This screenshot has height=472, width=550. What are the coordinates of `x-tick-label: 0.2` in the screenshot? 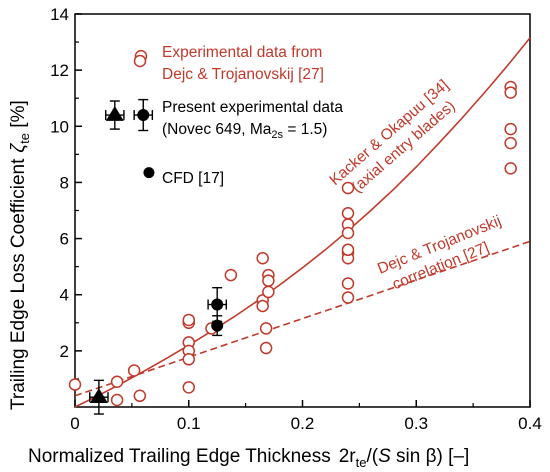 It's located at (303, 423).